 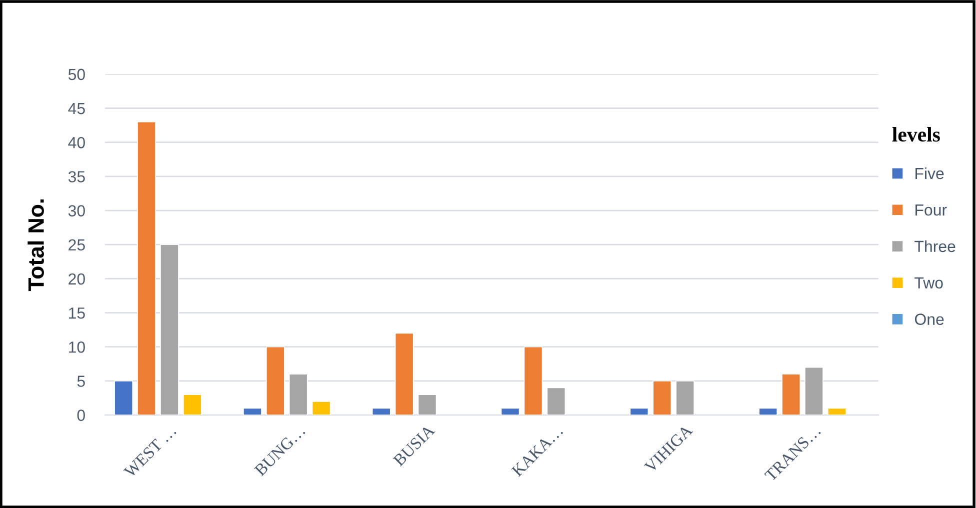 I want to click on y-tick-label: 20, so click(x=76, y=279).